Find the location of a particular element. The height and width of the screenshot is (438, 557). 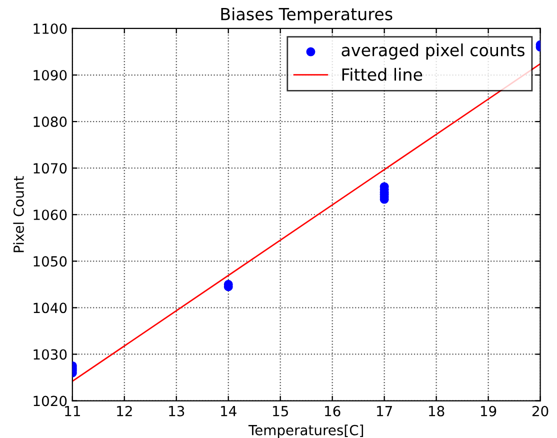

legend-label: averaged pixel counts is located at coordinates (433, 51).